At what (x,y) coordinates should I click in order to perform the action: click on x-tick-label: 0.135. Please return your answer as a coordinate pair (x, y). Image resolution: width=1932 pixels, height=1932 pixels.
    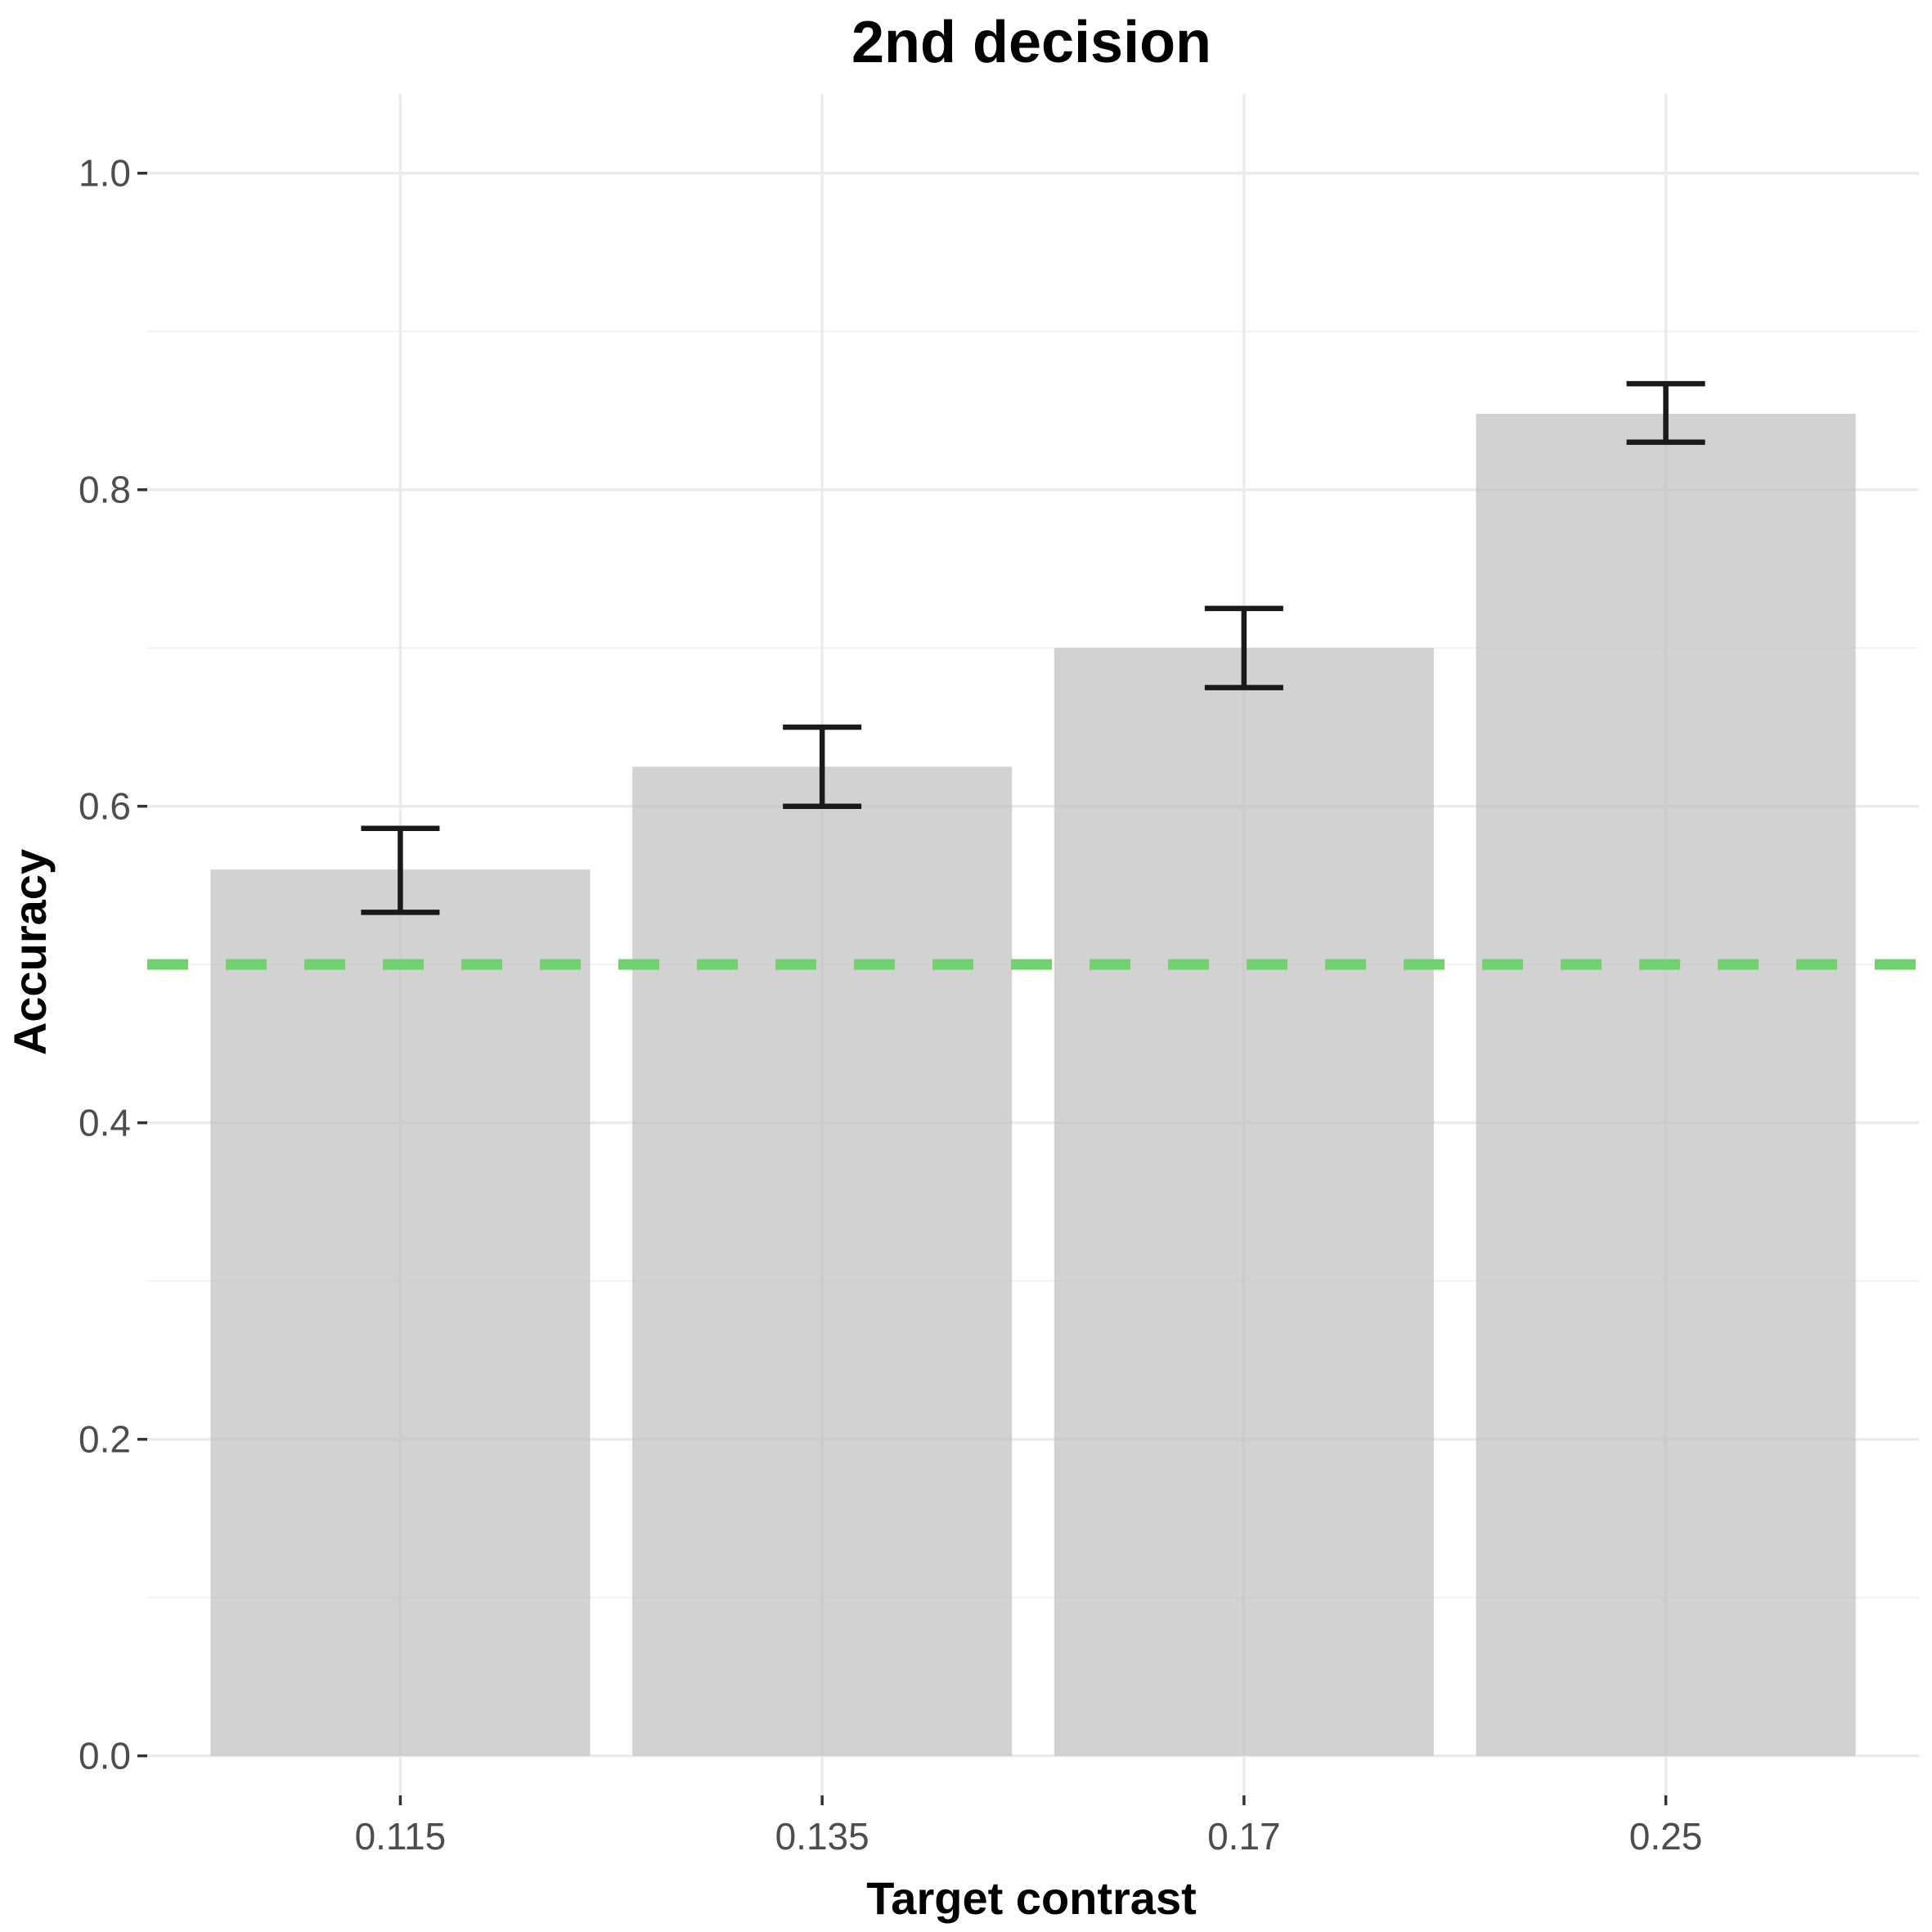
    Looking at the image, I should click on (822, 1836).